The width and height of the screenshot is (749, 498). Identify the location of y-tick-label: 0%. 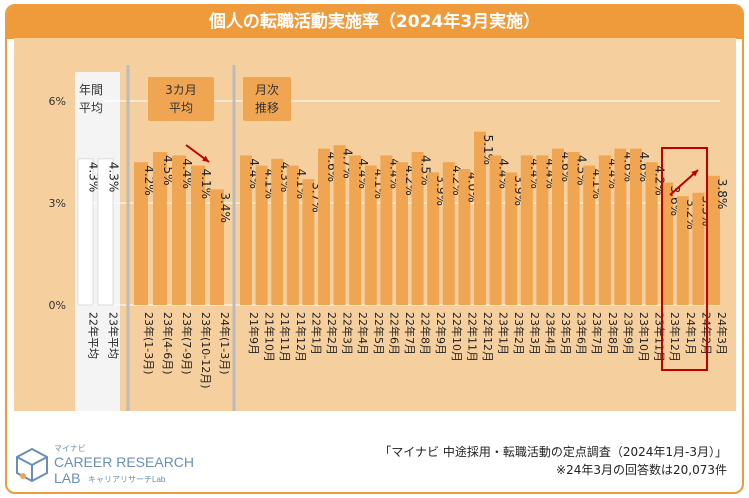
(57, 305).